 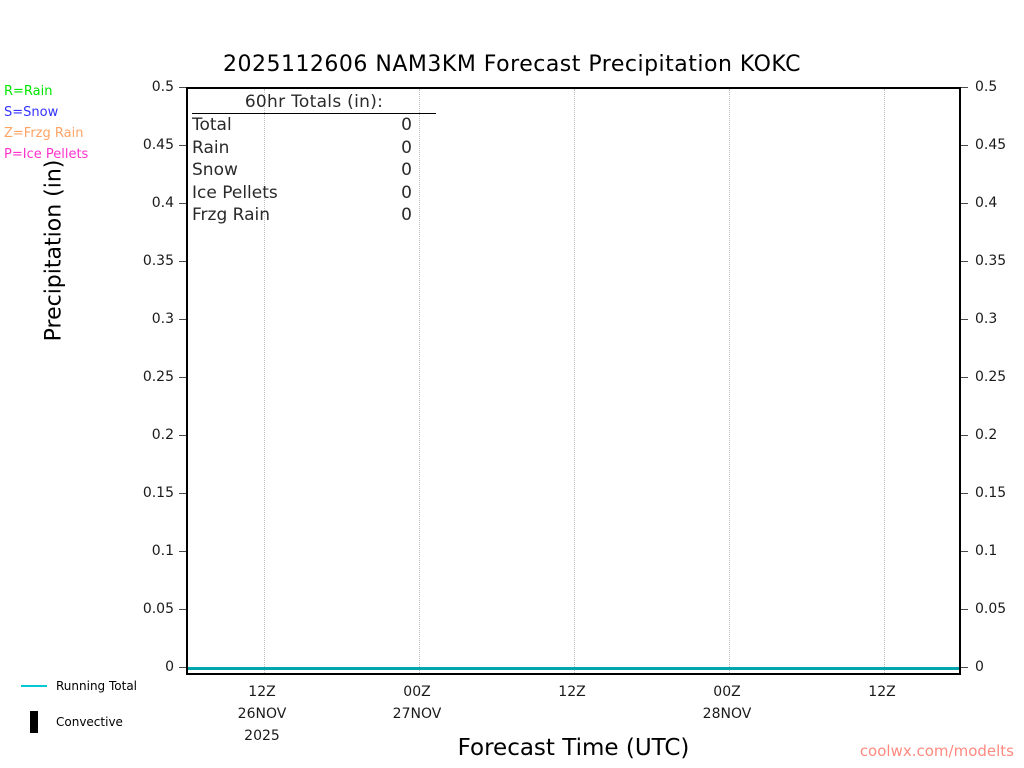 What do you see at coordinates (162, 551) in the screenshot?
I see `ytick-label-left: 0.1` at bounding box center [162, 551].